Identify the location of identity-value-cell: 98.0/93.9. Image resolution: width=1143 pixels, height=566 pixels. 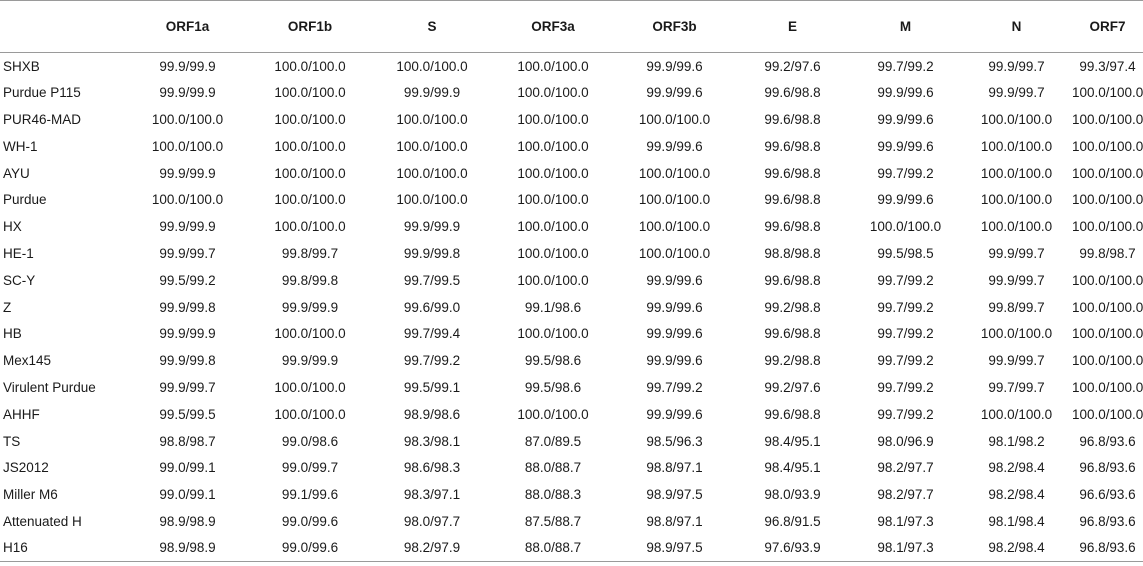
(792, 495).